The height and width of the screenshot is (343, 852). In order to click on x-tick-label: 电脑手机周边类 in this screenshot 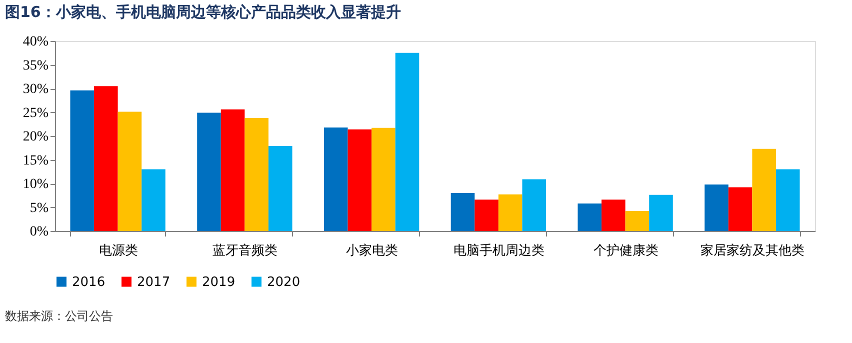, I will do `click(498, 251)`.